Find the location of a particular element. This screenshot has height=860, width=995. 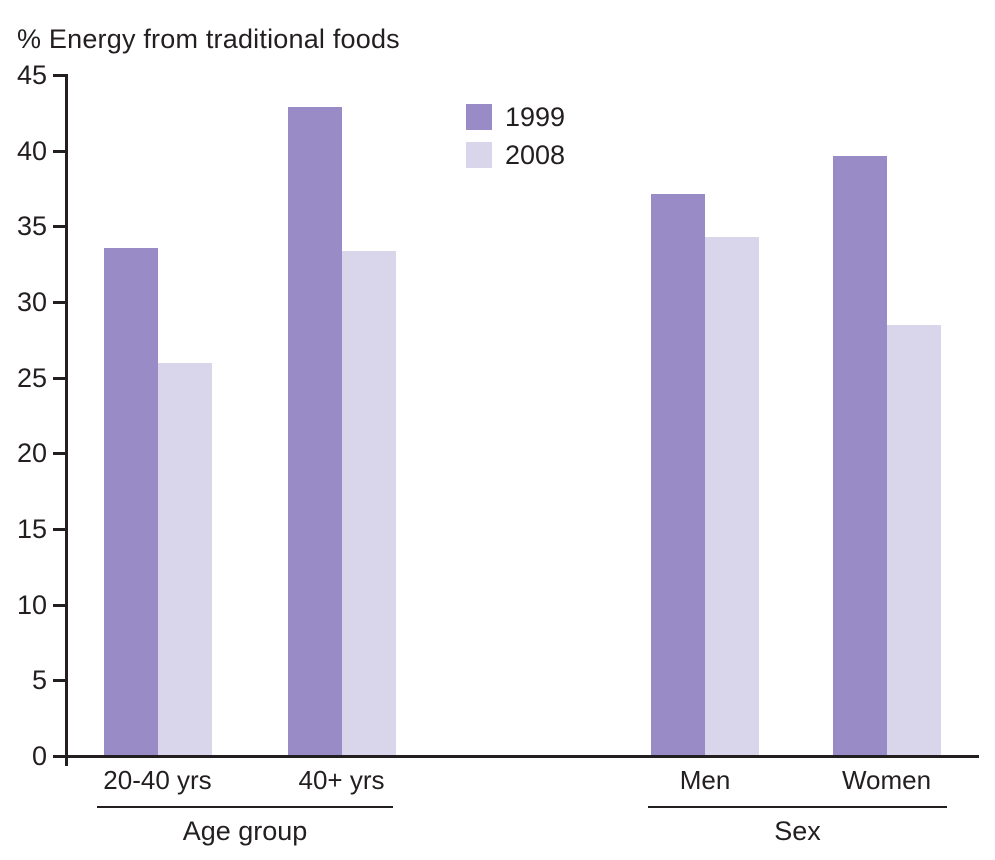

bar-40+-yrs-2008 is located at coordinates (368, 503).